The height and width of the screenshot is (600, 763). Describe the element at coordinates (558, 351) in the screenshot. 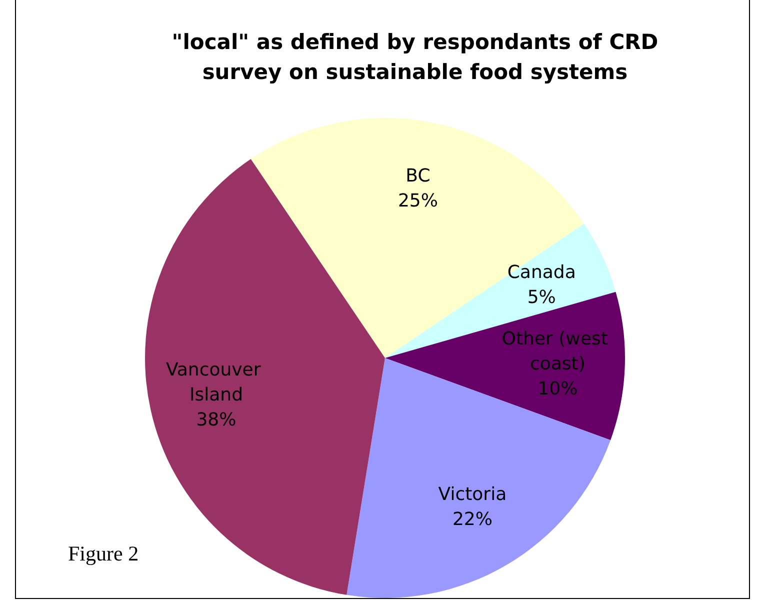

I see `slice-label: Other (west coast)` at that location.